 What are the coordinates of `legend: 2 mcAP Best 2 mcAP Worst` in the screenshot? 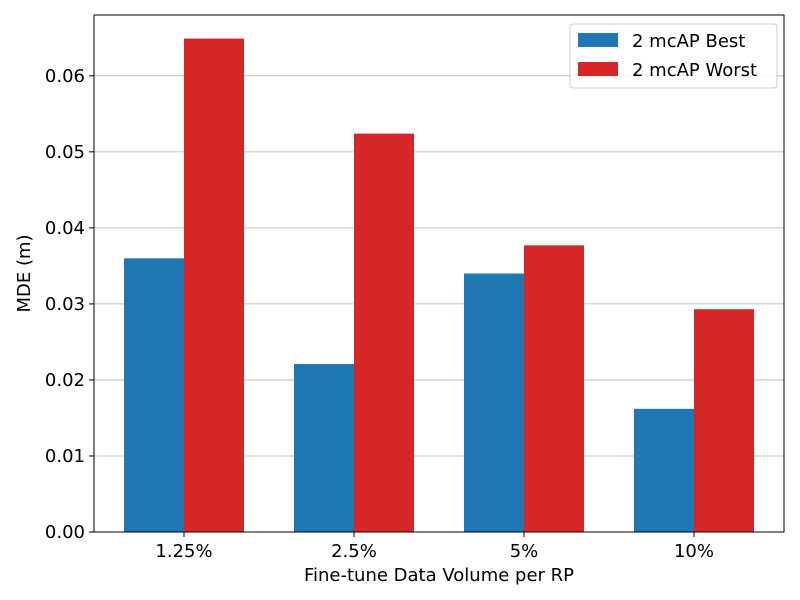 It's located at (673, 56).